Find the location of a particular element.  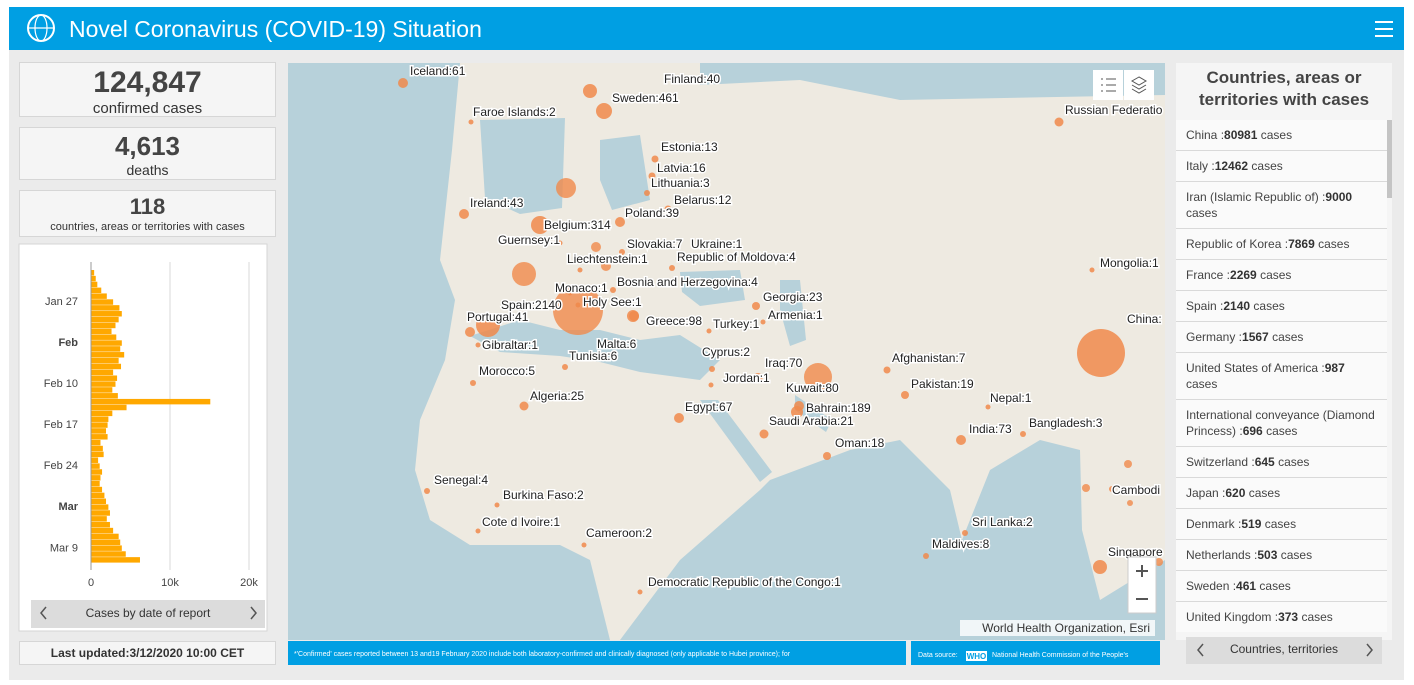

location-label: Cameroon:2 is located at coordinates (619, 533).